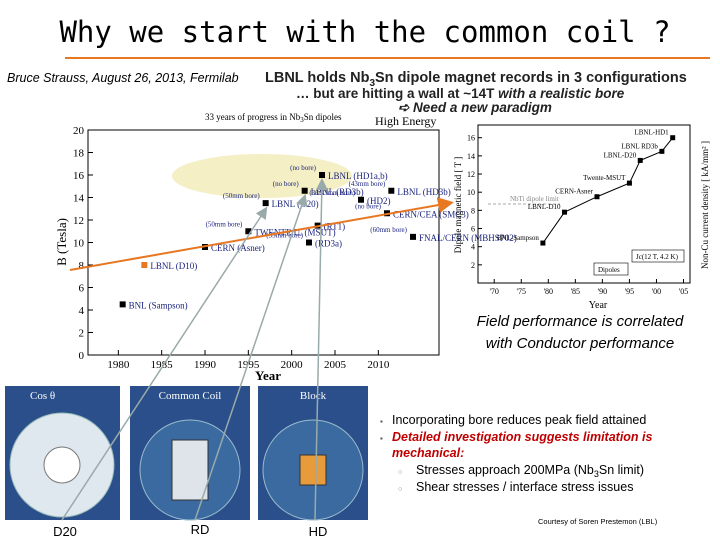  I want to click on point-label: LBNL (HD3b), so click(423, 192).